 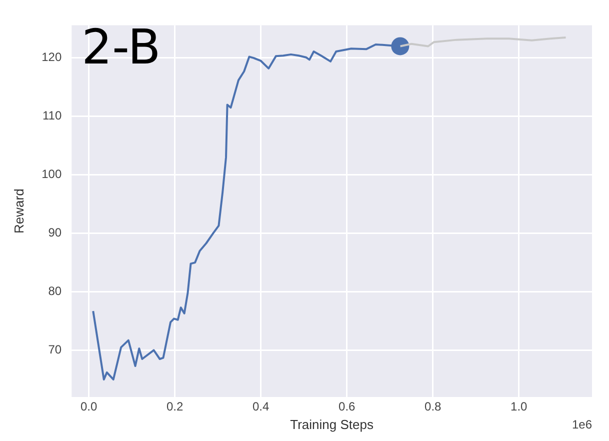 I want to click on x-tick-label: 0.2, so click(x=175, y=407).